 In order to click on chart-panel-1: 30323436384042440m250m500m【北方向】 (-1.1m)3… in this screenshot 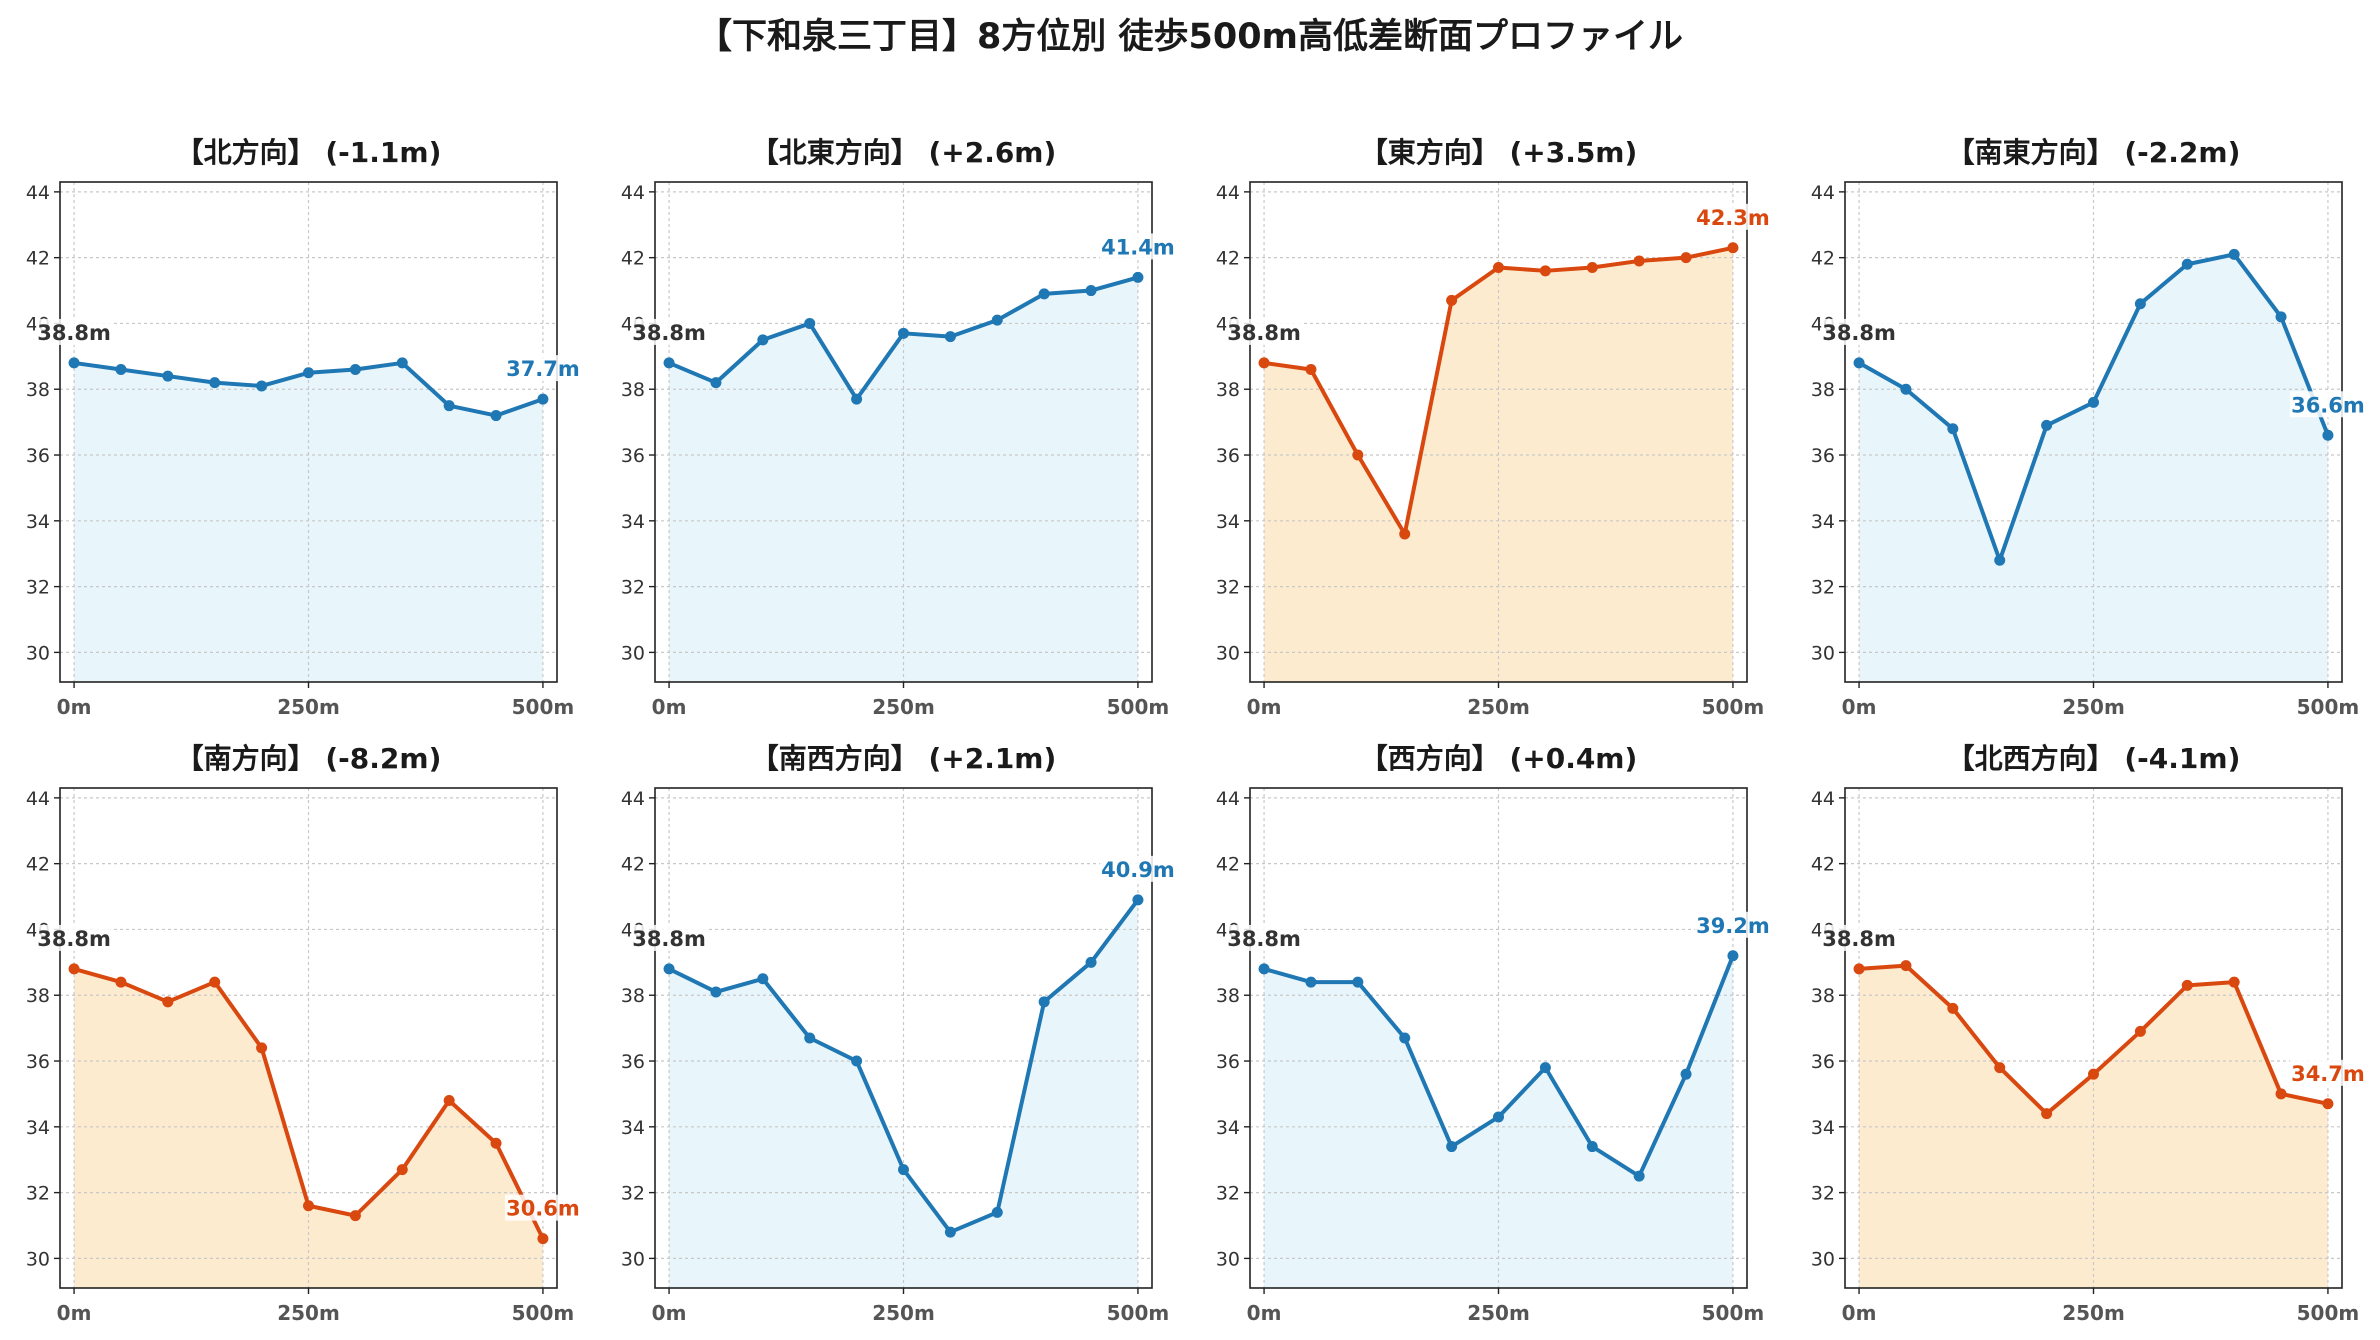, I will do `click(303, 427)`.